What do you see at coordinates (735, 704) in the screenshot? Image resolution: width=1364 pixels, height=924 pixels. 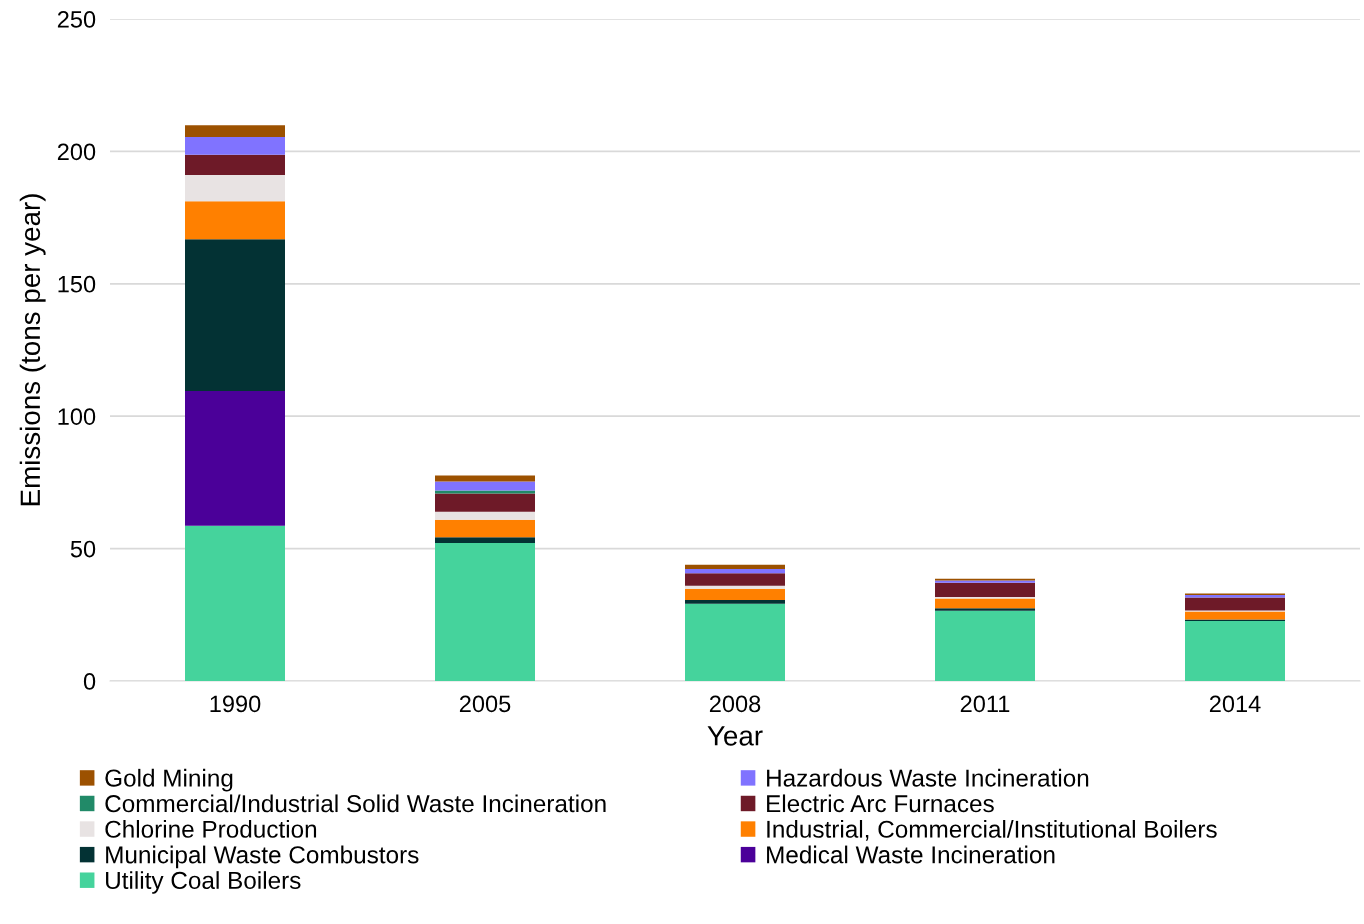 I see `x-tick-label: 2008` at bounding box center [735, 704].